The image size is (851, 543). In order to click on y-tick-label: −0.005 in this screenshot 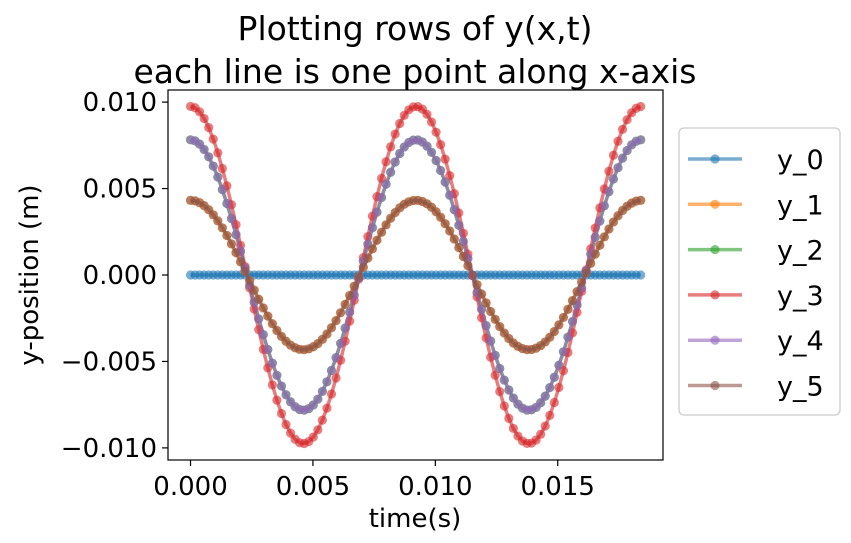, I will do `click(109, 362)`.